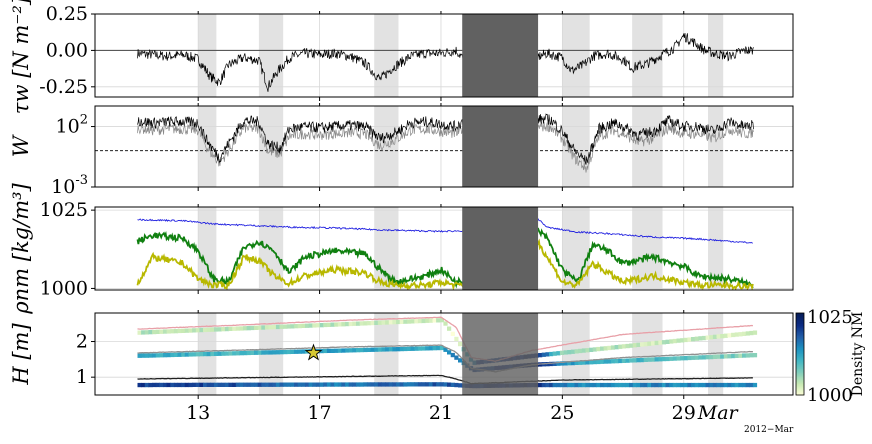 Image resolution: width=872 pixels, height=444 pixels. I want to click on shade-light, so click(647, 55).